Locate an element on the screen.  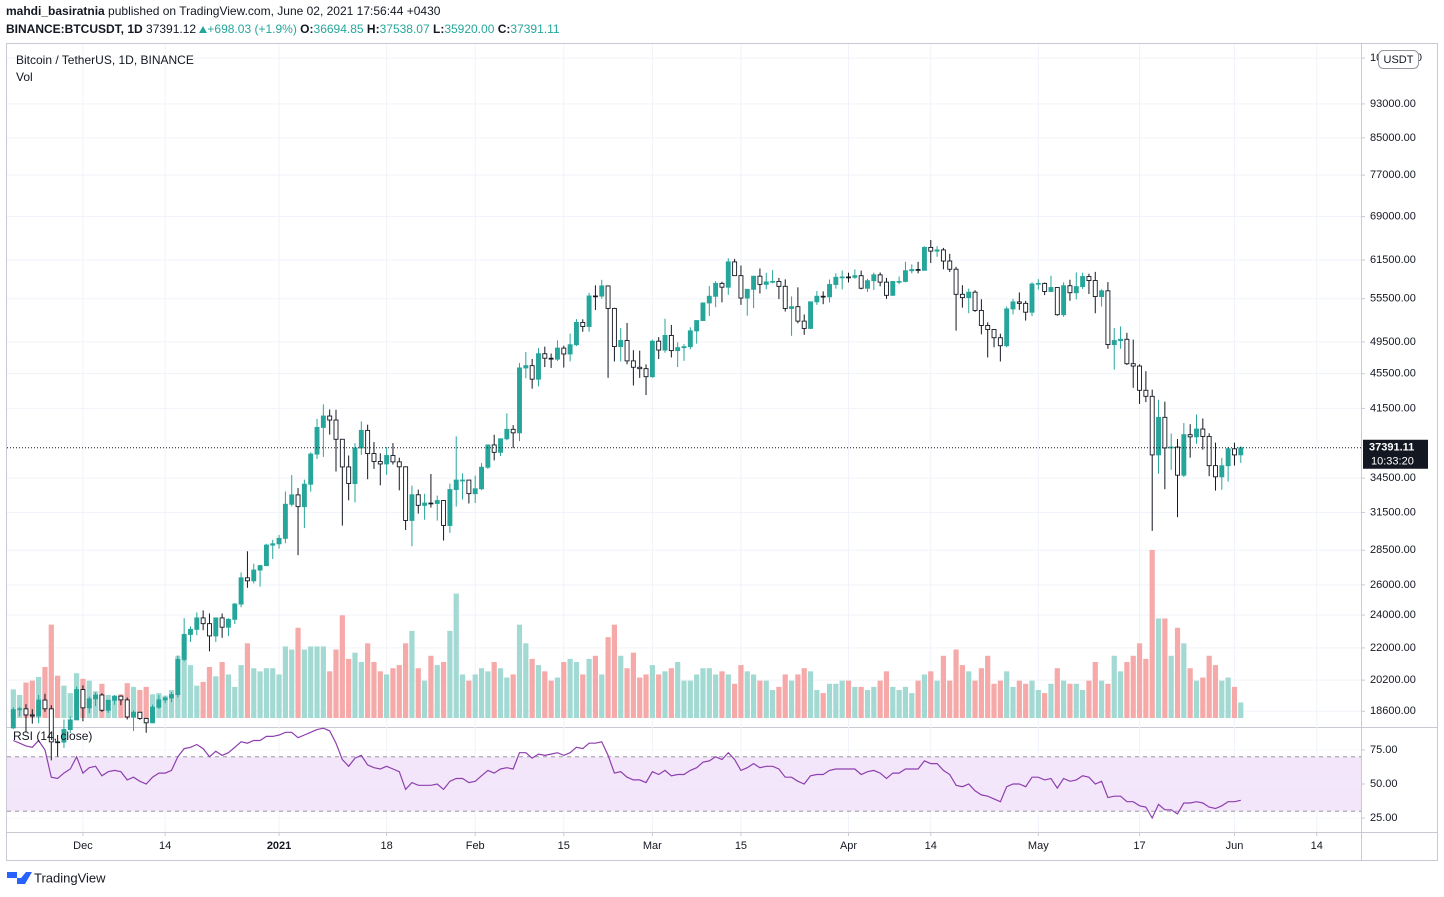
y-tick-label: 93000.00 is located at coordinates (1393, 104).